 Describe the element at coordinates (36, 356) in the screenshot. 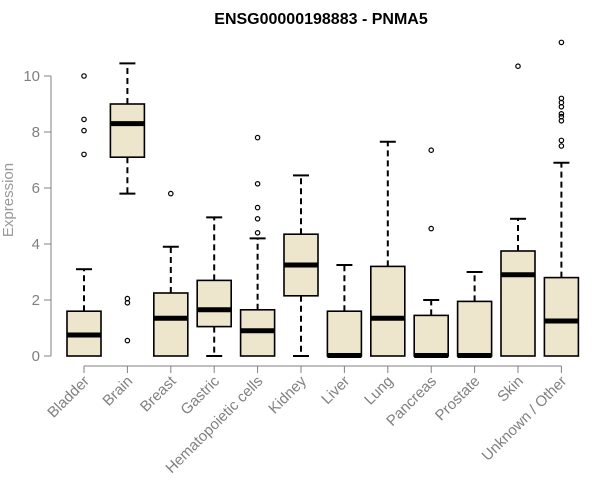

I see `y-tick-label: 0` at that location.